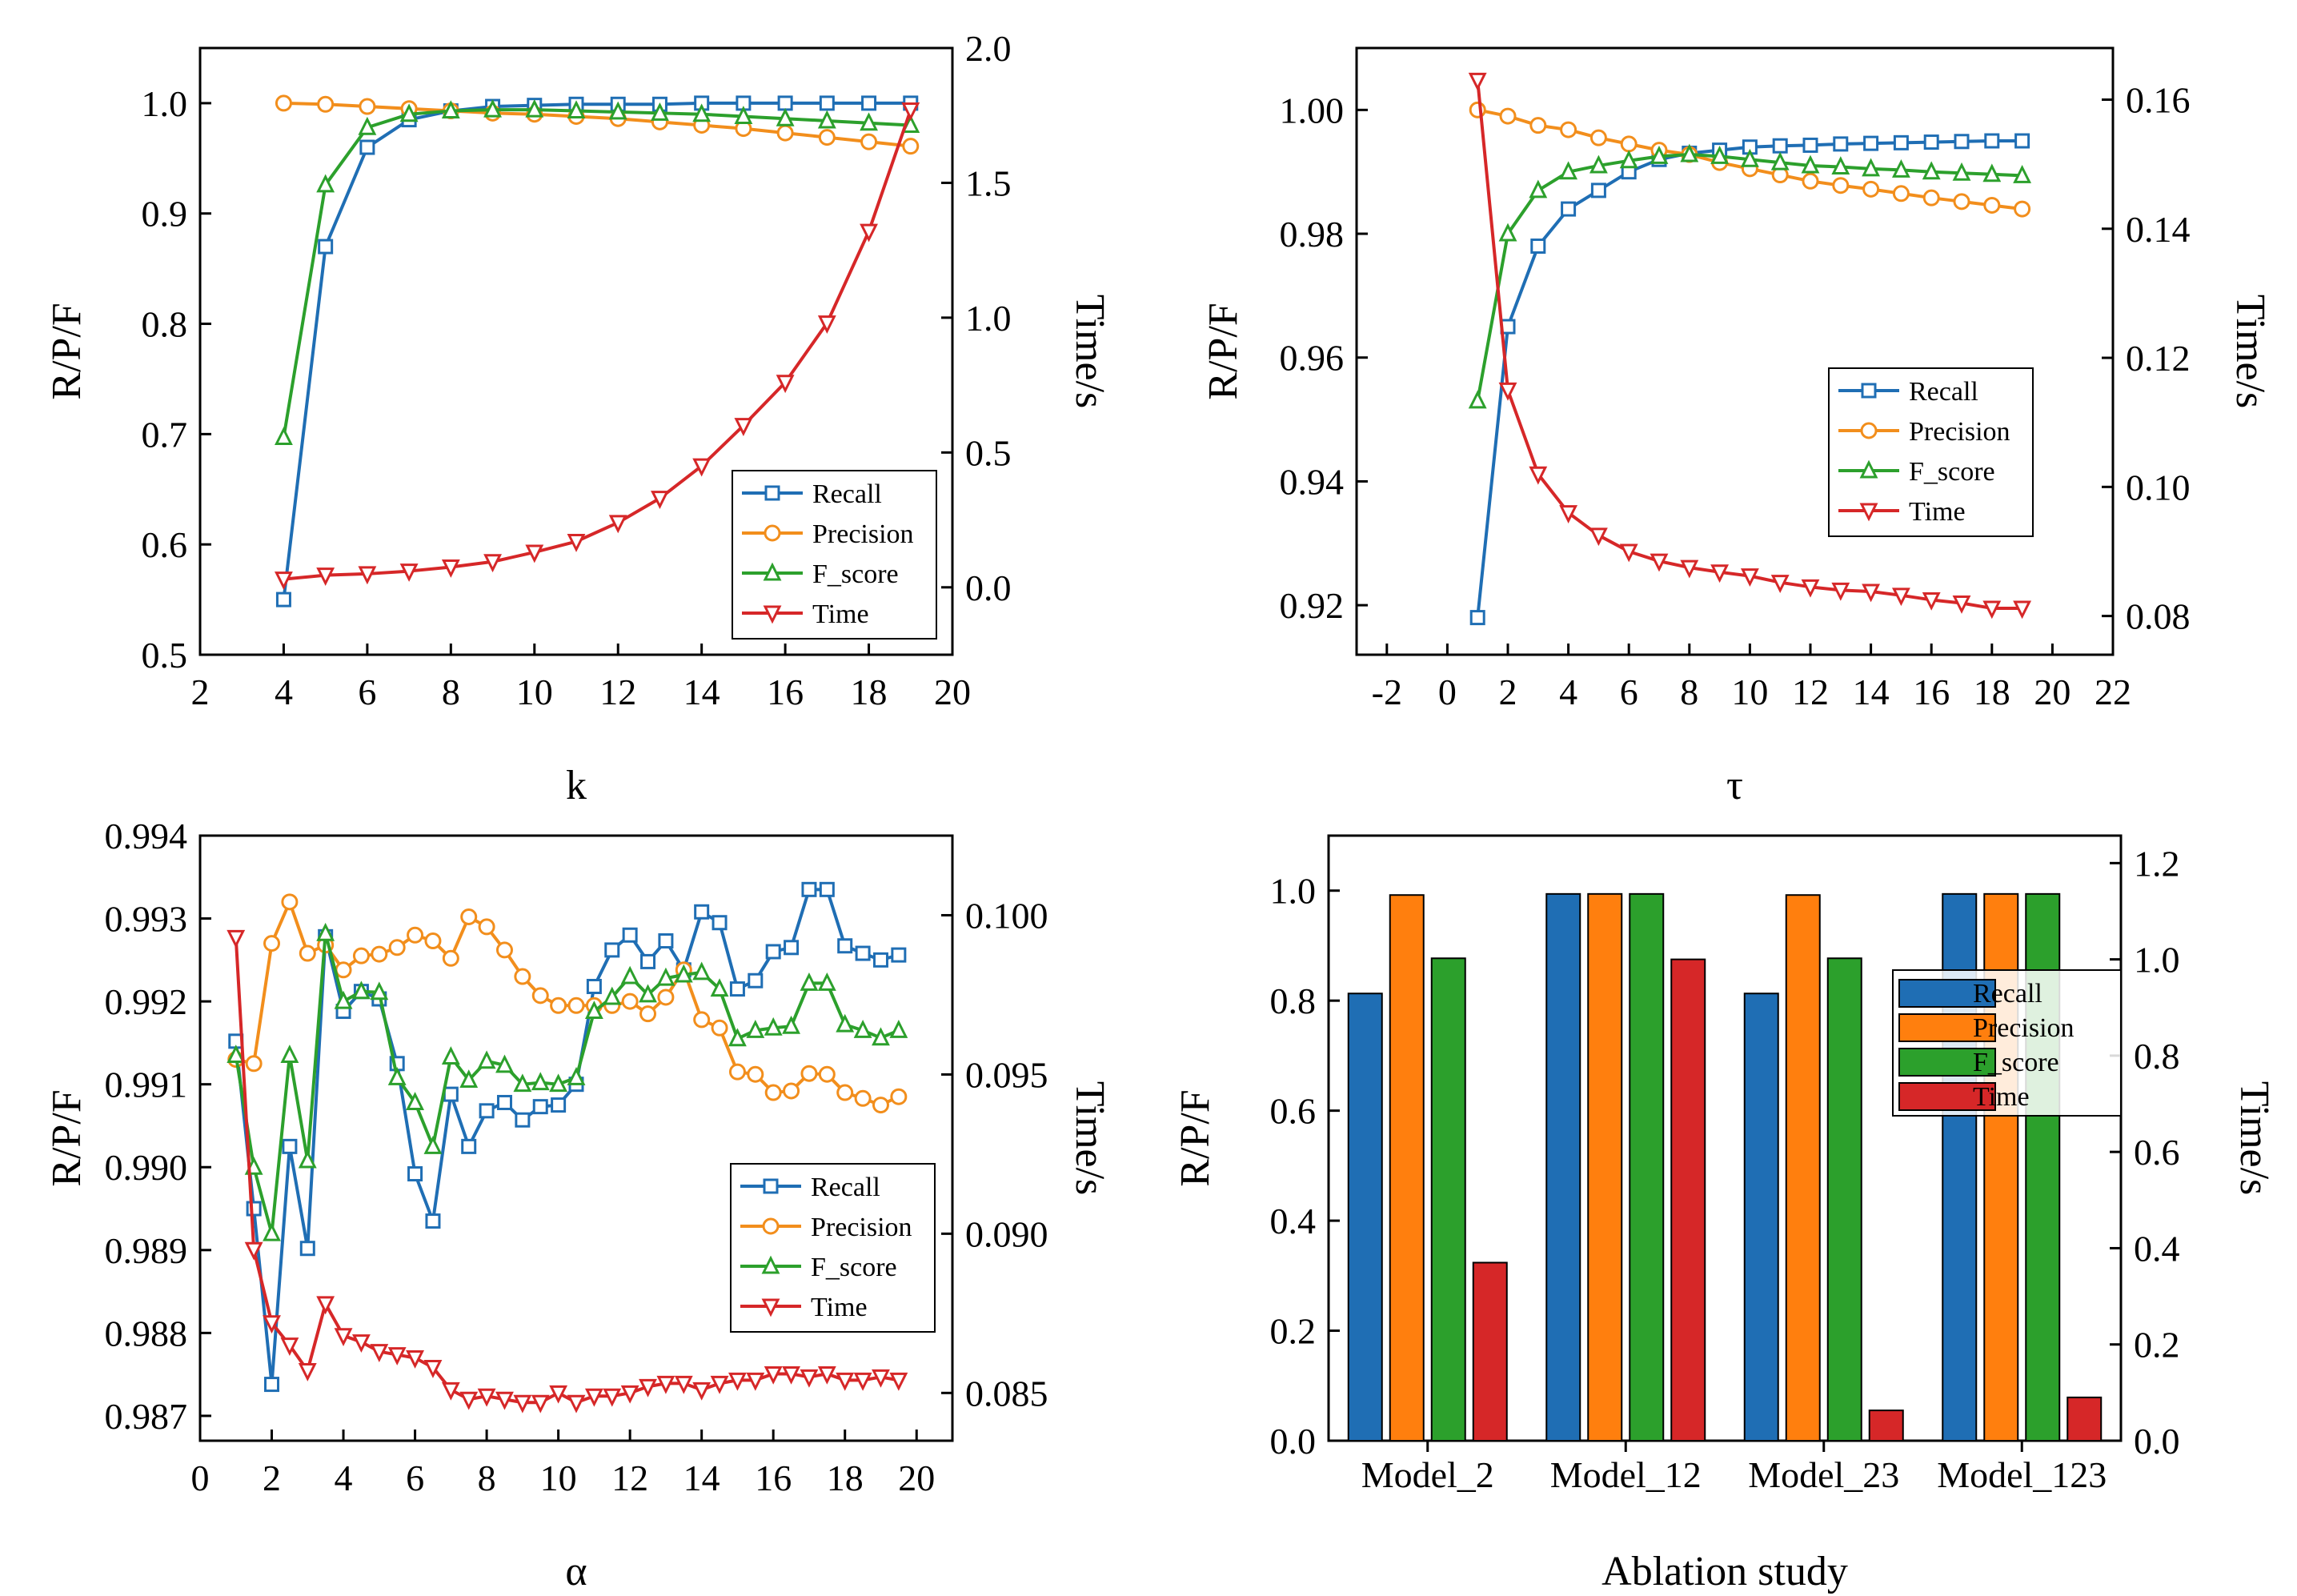 This screenshot has width=2297, height=1596. I want to click on y-tick-label: 0.8, so click(1293, 1000).